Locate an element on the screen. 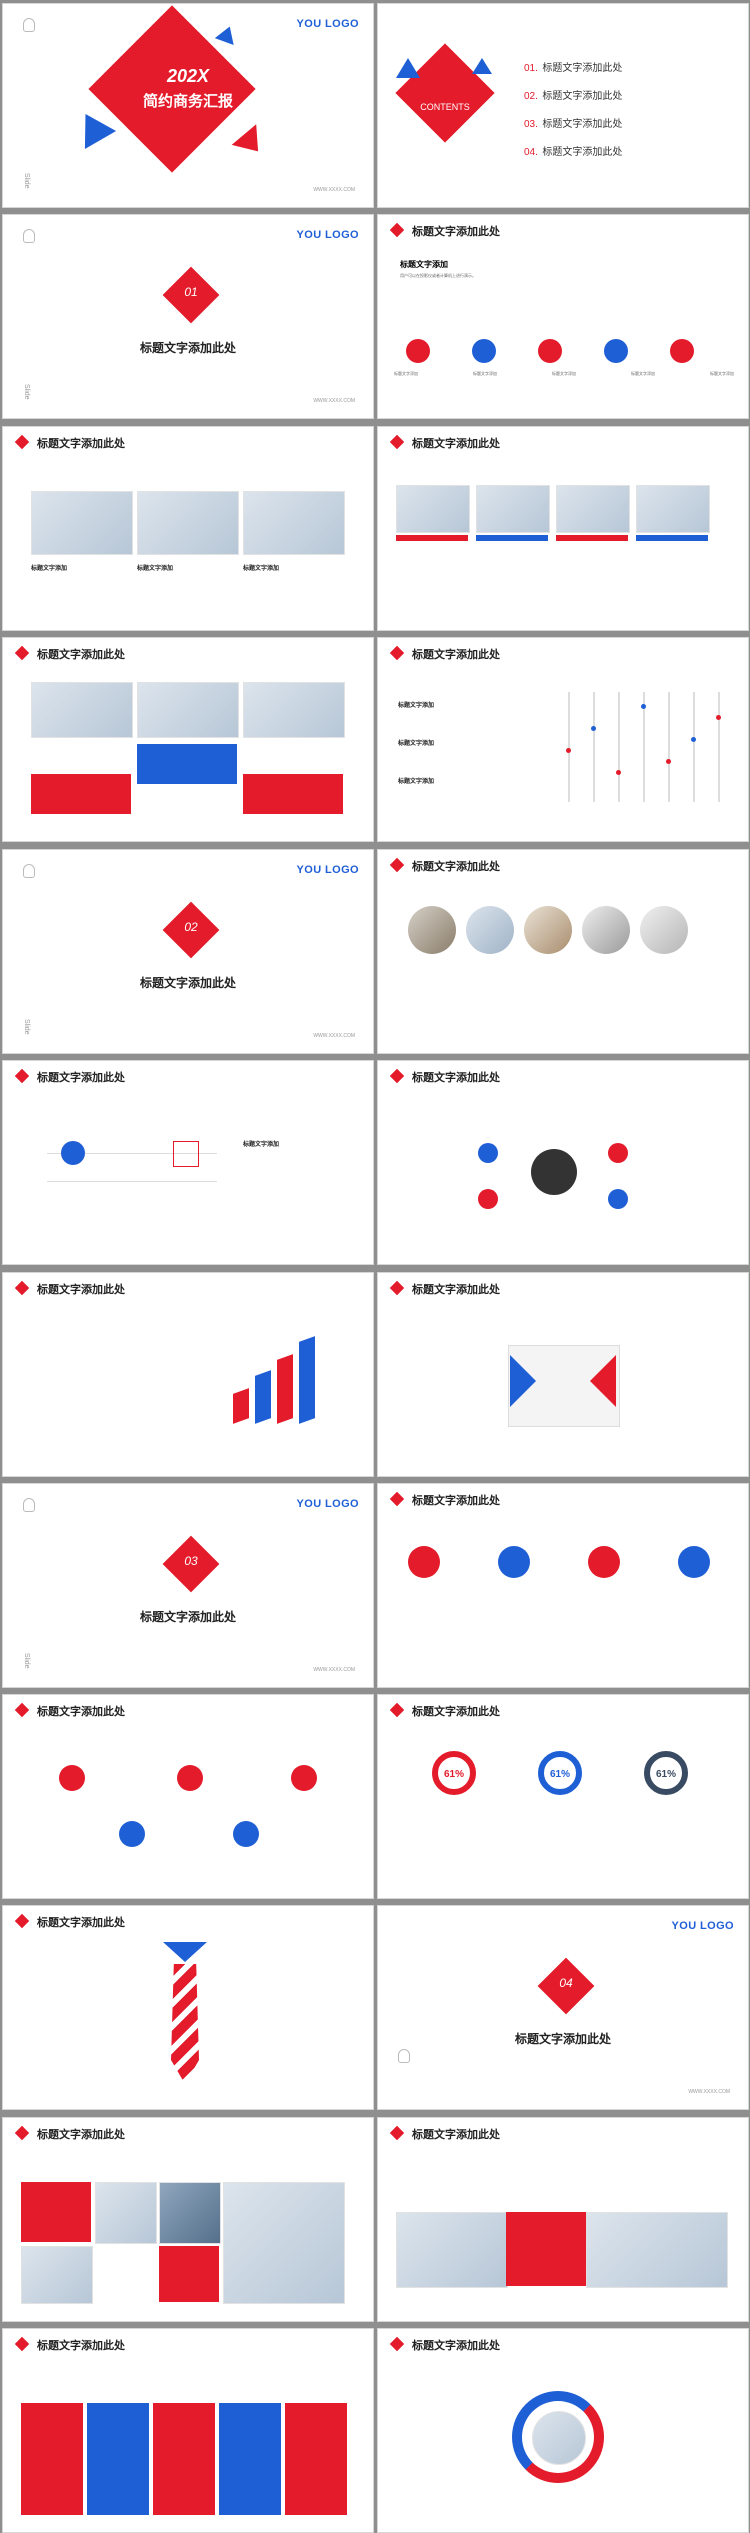 This screenshot has width=750, height=2533. body-text: 用户可以在投影仪或者计算机上进行演示。 is located at coordinates (438, 275).